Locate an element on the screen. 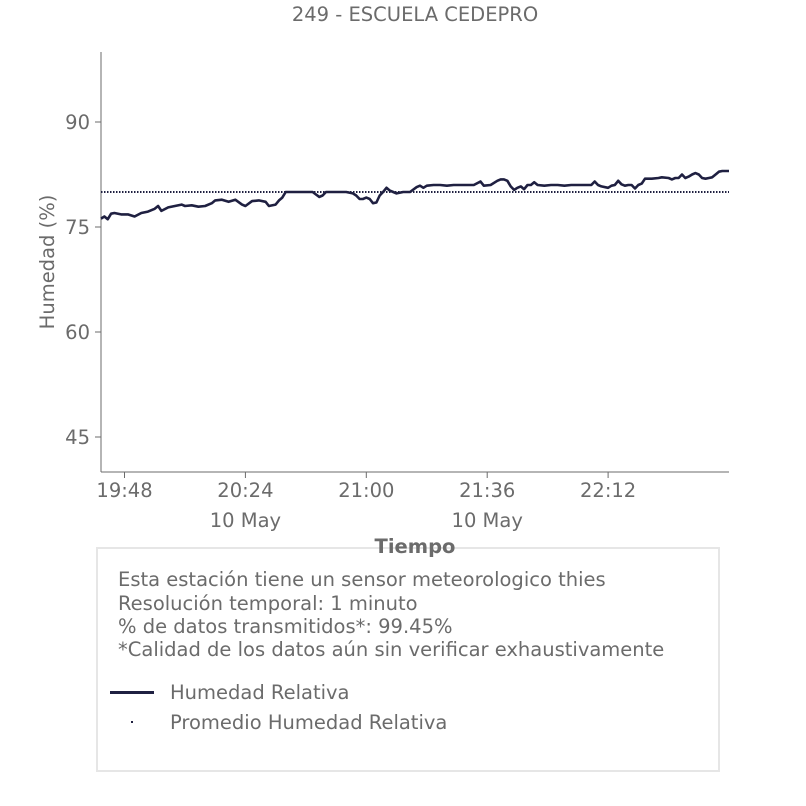 The image size is (806, 806). y-tick-label: 45 is located at coordinates (77, 437).